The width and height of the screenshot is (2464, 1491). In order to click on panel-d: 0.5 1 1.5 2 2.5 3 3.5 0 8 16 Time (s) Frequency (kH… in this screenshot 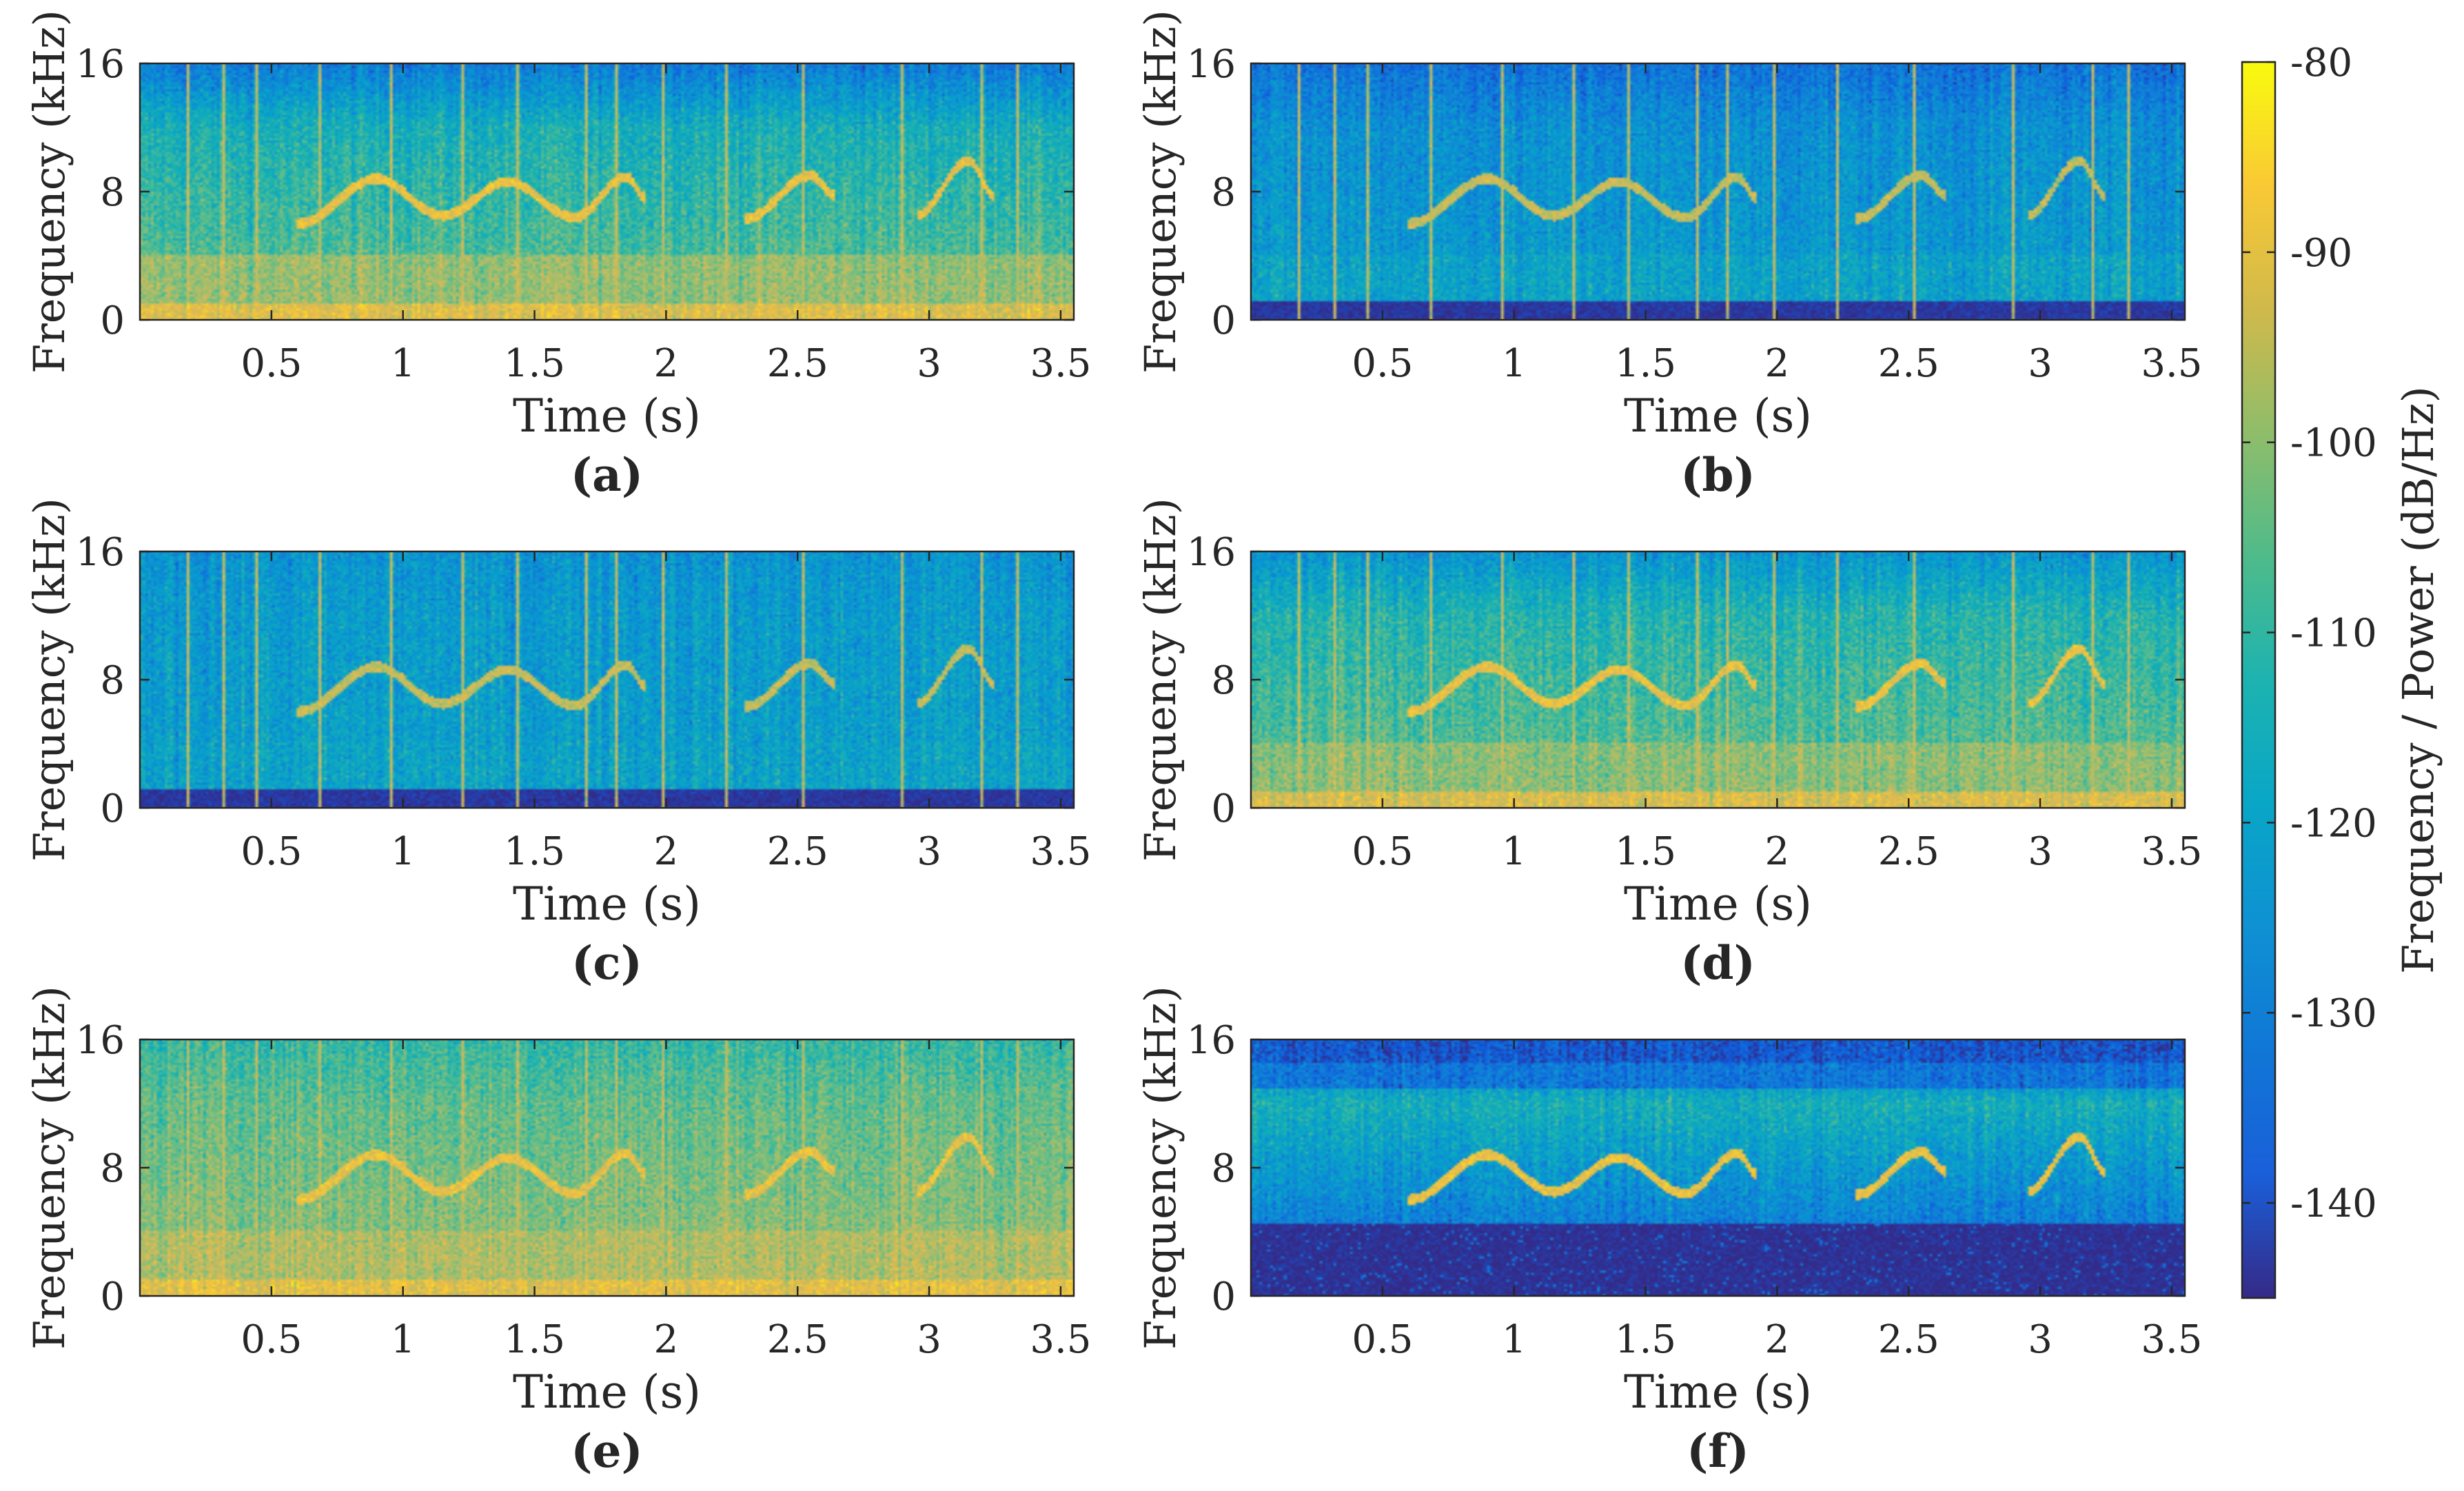, I will do `click(1668, 744)`.